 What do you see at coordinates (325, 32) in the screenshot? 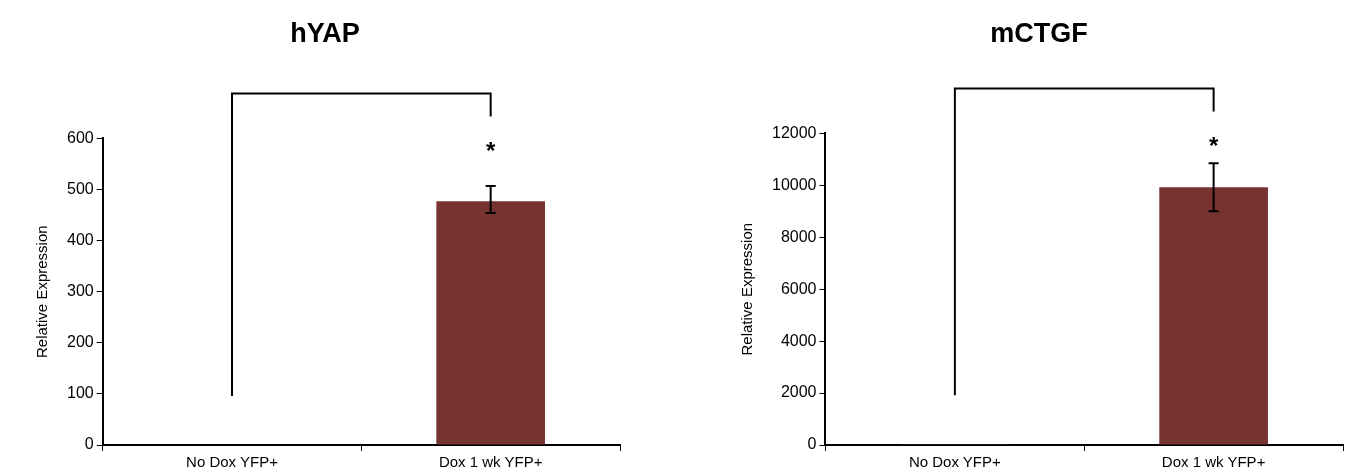
I see `chart-title: hYAP` at bounding box center [325, 32].